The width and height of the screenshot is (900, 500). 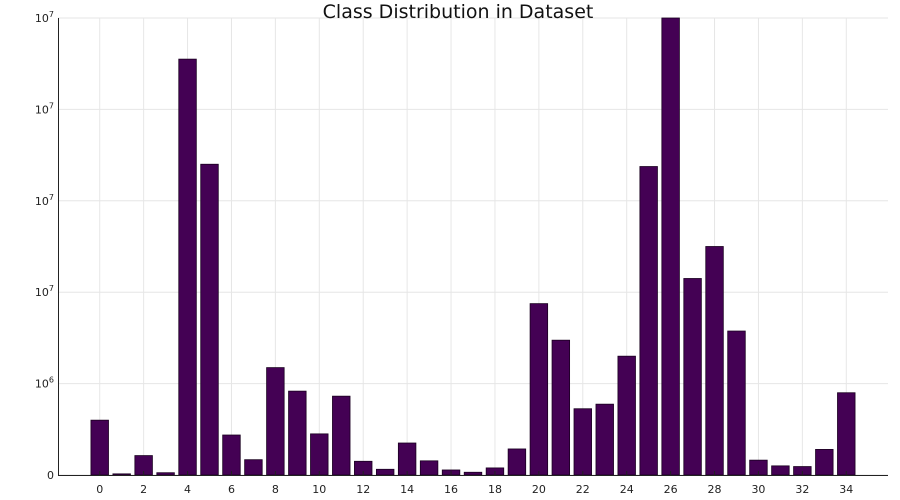 What do you see at coordinates (143, 489) in the screenshot?
I see `x-tick-label: 2` at bounding box center [143, 489].